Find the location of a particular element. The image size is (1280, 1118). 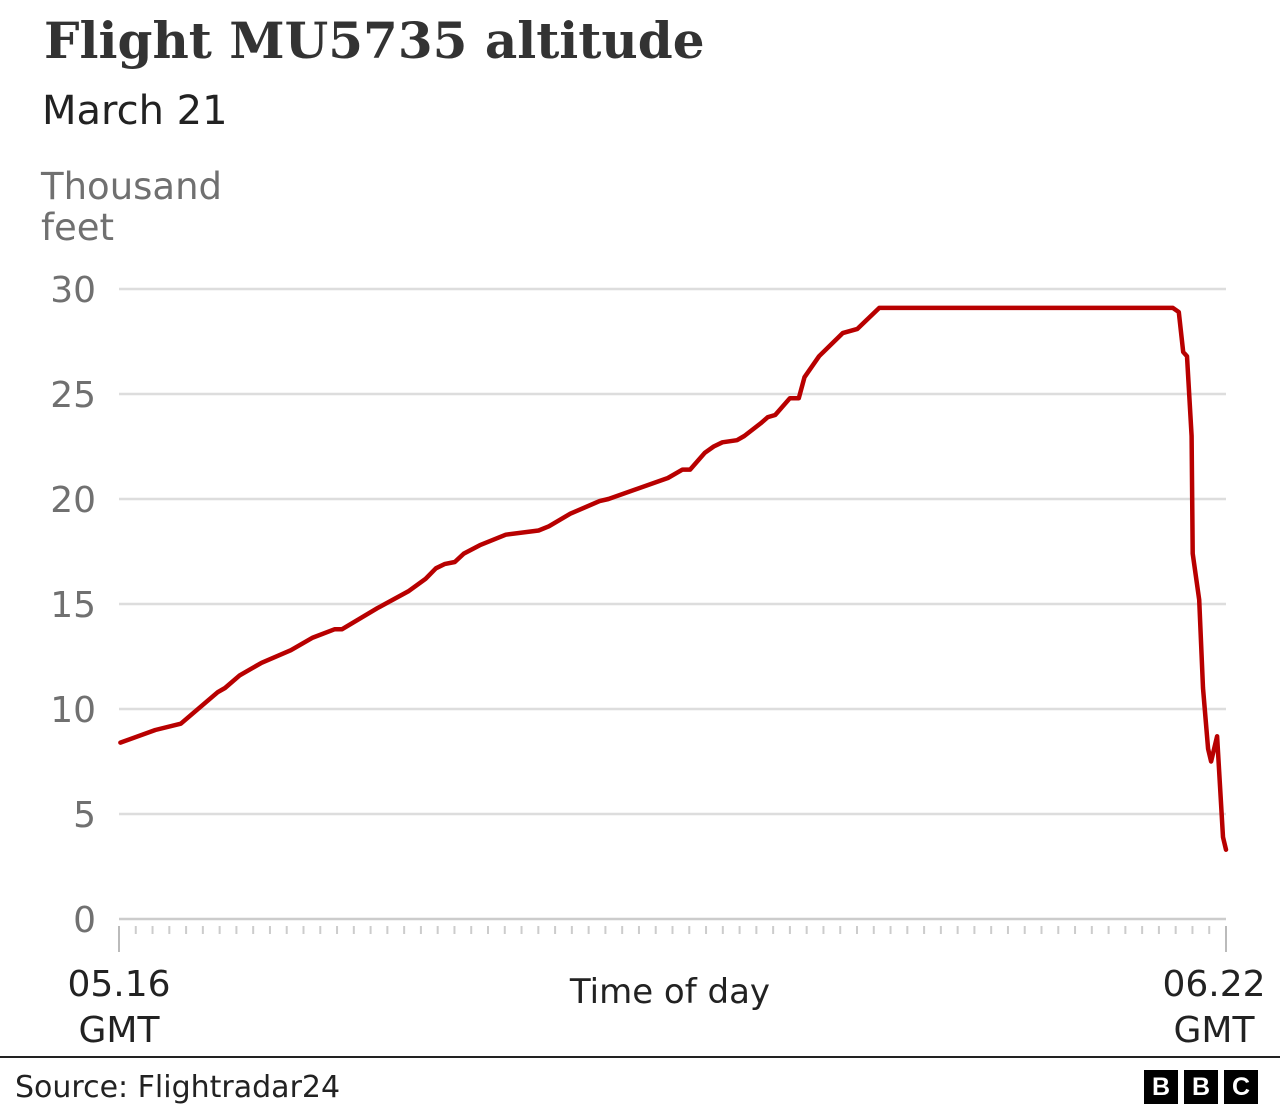

chart-subtitle: March 21 is located at coordinates (135, 111).